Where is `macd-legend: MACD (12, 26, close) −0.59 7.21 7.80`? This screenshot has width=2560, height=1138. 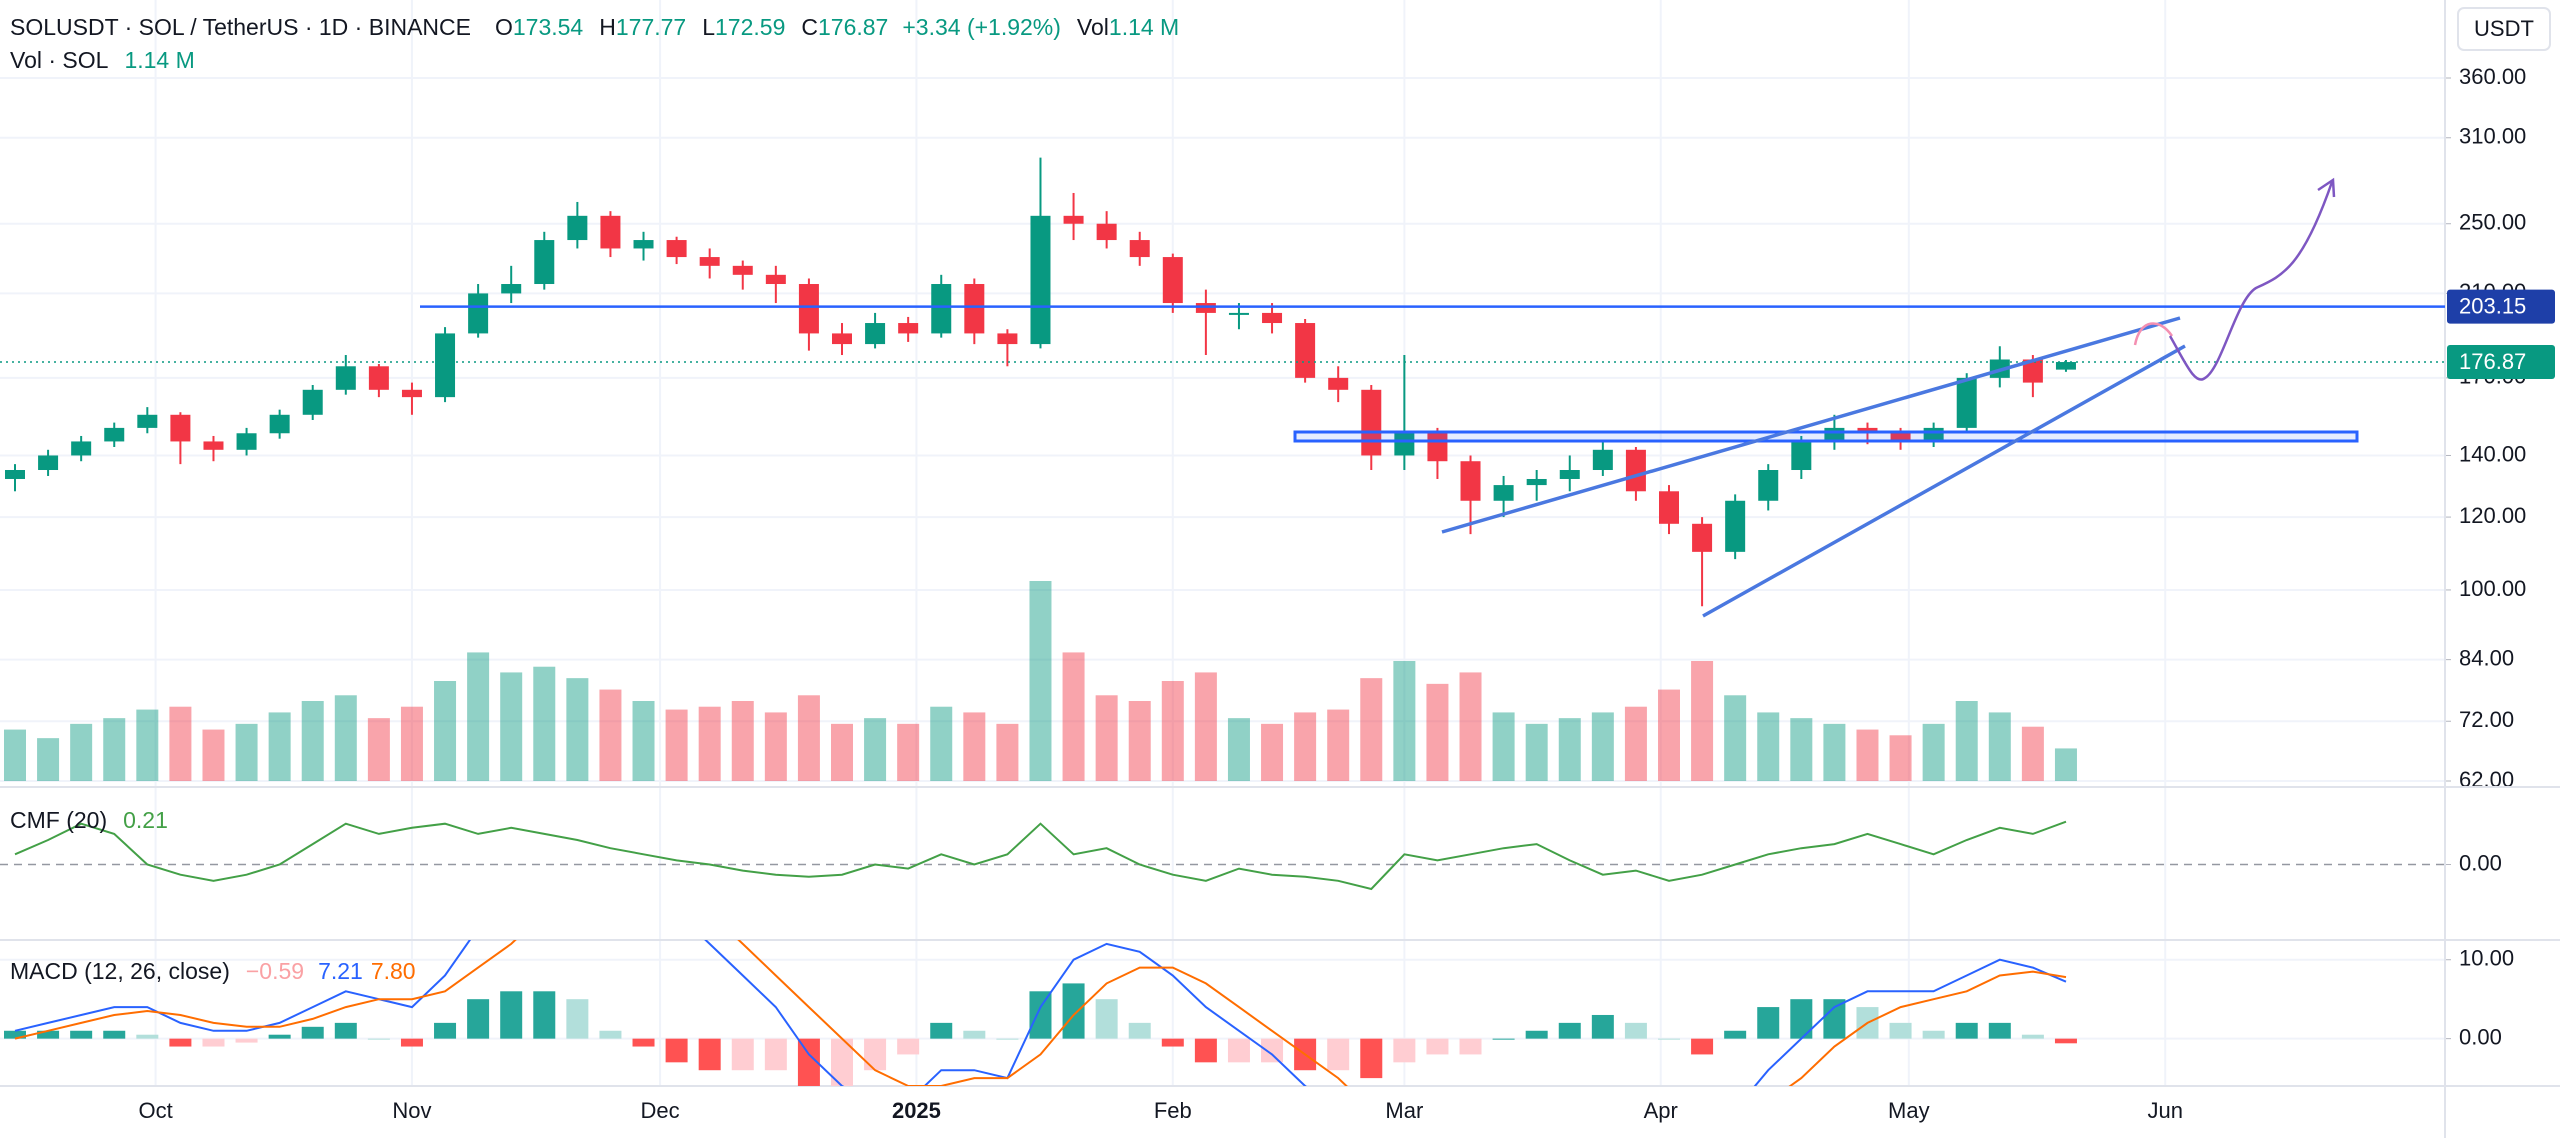
macd-legend: MACD (12, 26, close) −0.59 7.21 7.80 is located at coordinates (213, 971).